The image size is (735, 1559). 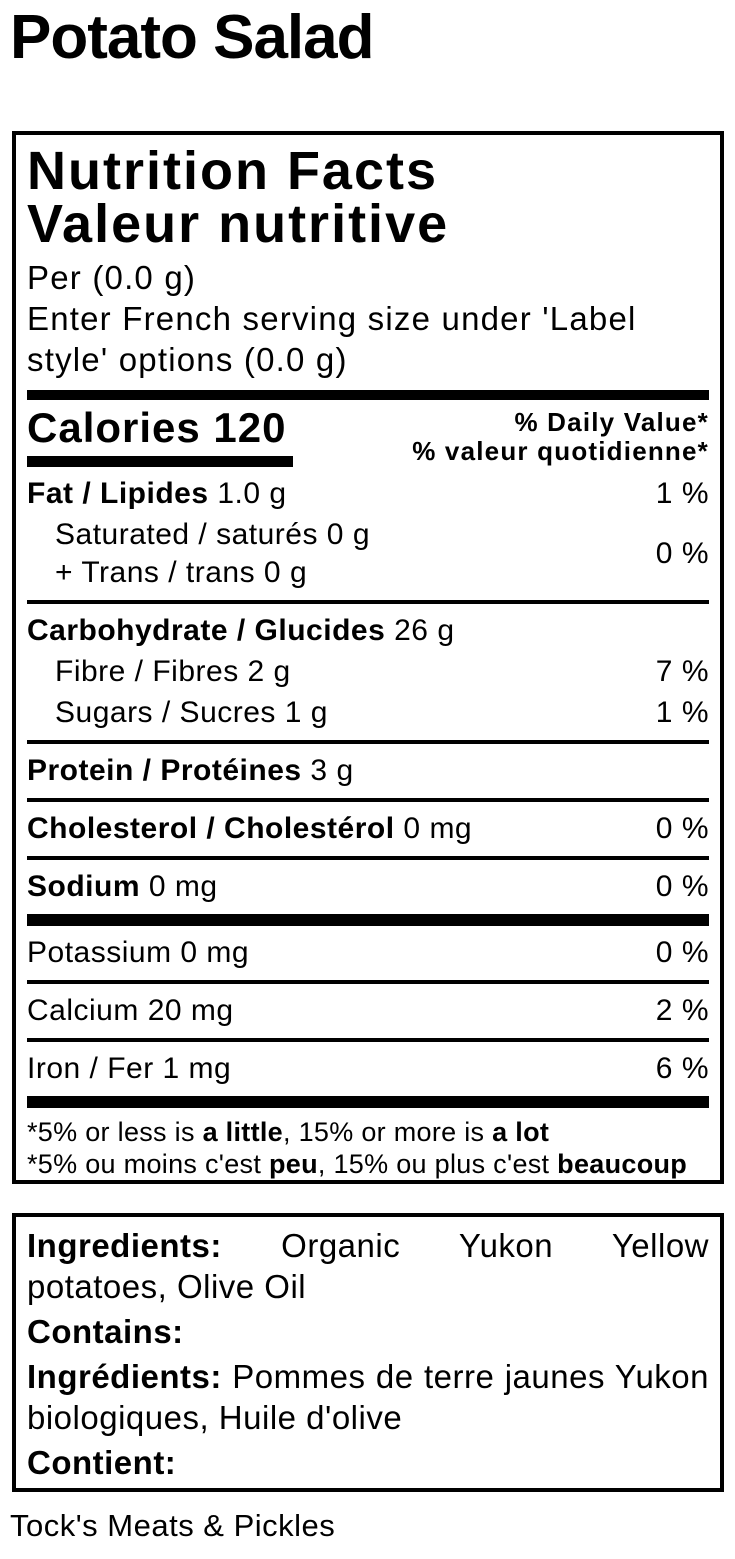 I want to click on potassium-label: Potassium 0 mg, so click(x=138, y=952).